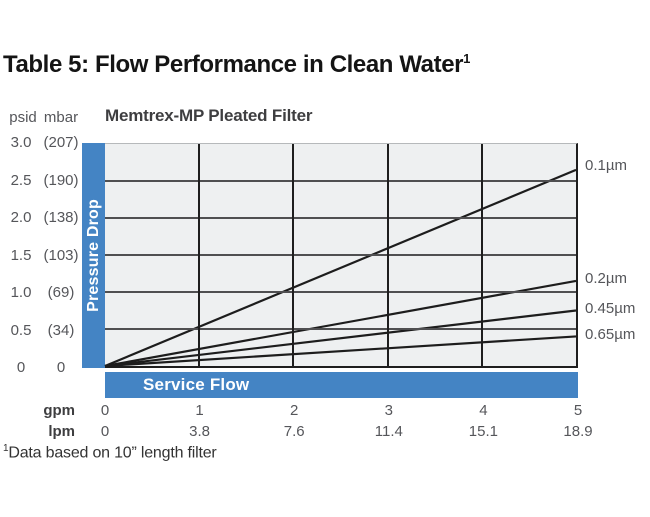  I want to click on y-tick-psid: 2.0, so click(21, 217).